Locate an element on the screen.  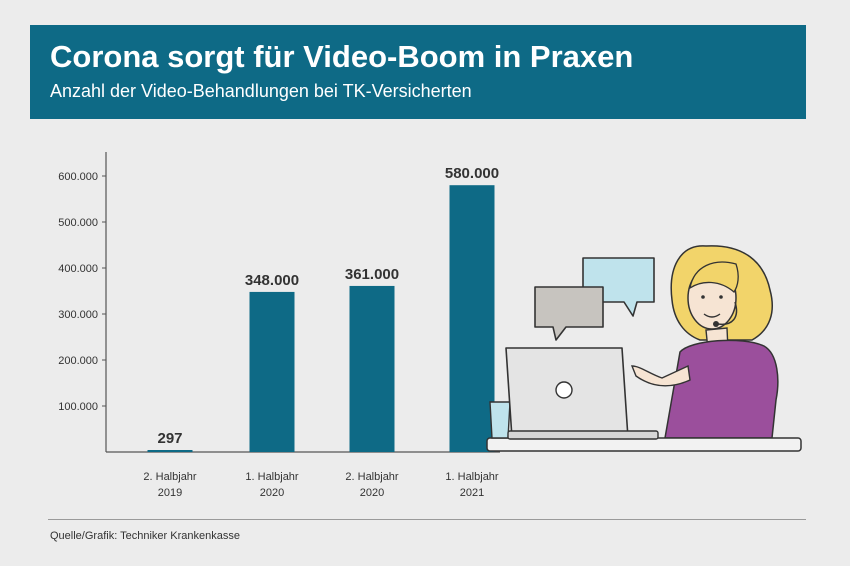
y-tick-label: 600.000 is located at coordinates (78, 177).